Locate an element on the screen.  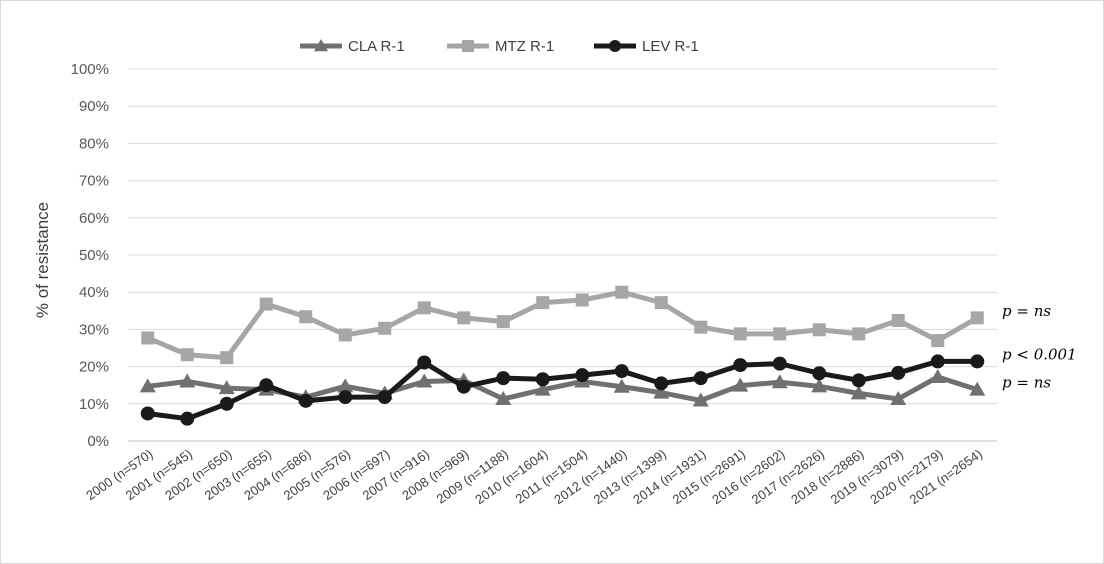
legend: CLA R-1 MTZ R-1 LEV R-1 is located at coordinates (499, 46).